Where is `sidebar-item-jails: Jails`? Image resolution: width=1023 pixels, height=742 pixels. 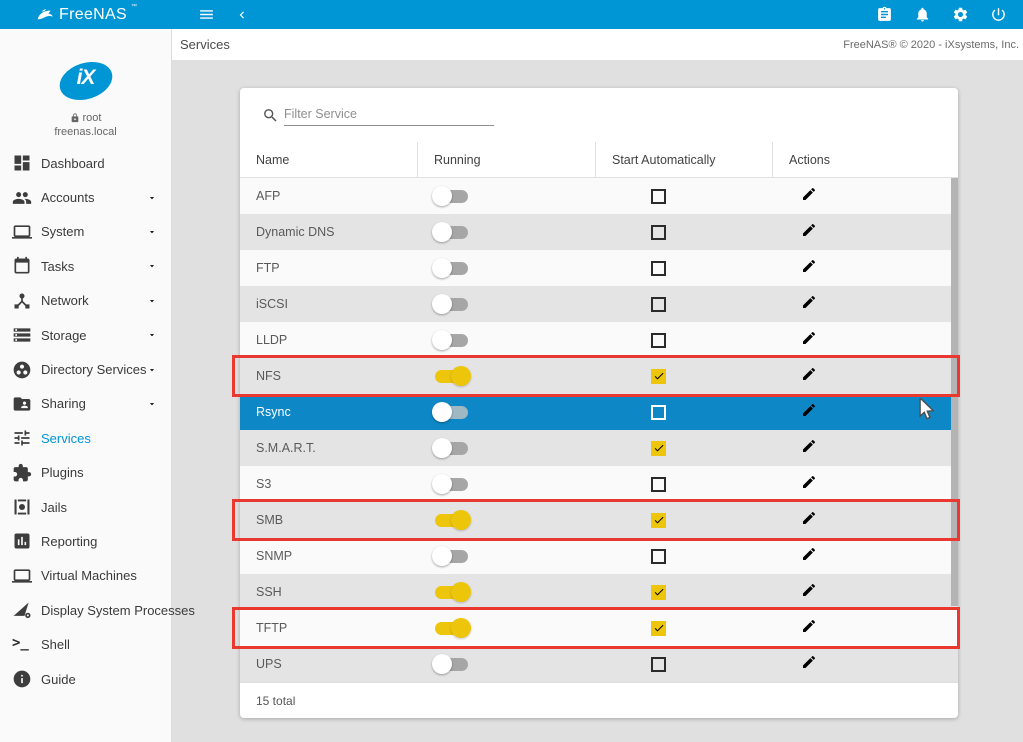 sidebar-item-jails: Jails is located at coordinates (85, 507).